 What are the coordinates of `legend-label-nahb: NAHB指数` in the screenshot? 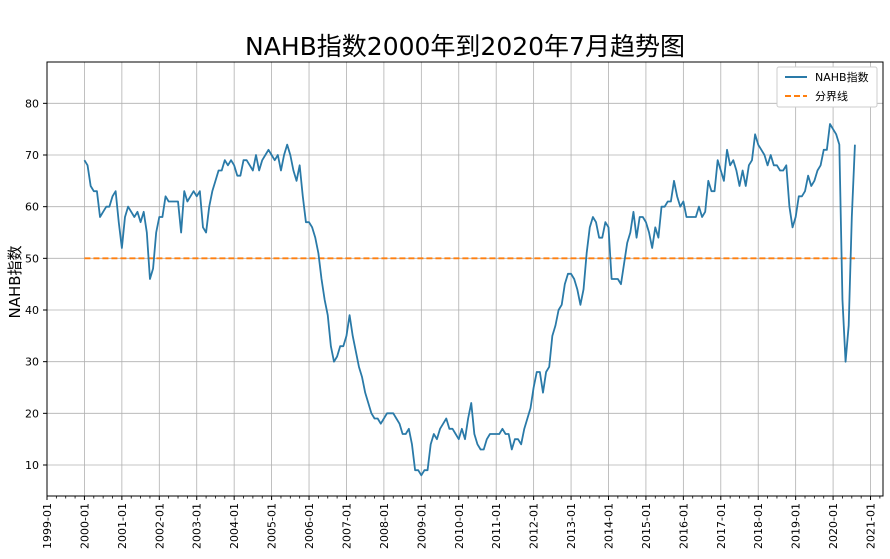 It's located at (842, 77).